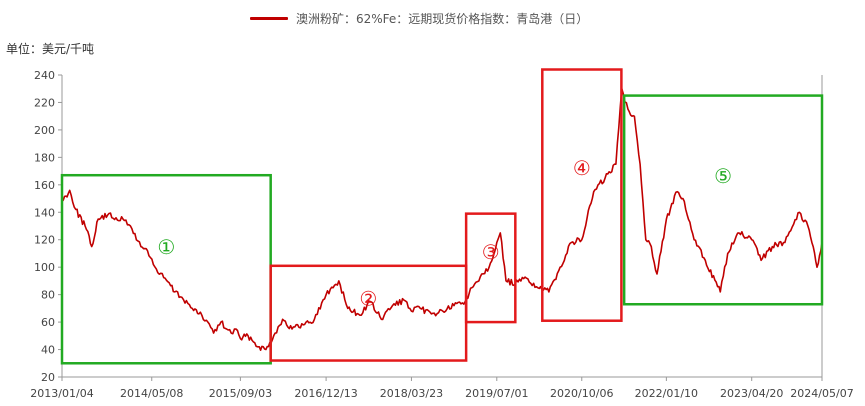 The width and height of the screenshot is (865, 406). What do you see at coordinates (325, 393) in the screenshot?
I see `x-tick-label: 2016/12/13` at bounding box center [325, 393].